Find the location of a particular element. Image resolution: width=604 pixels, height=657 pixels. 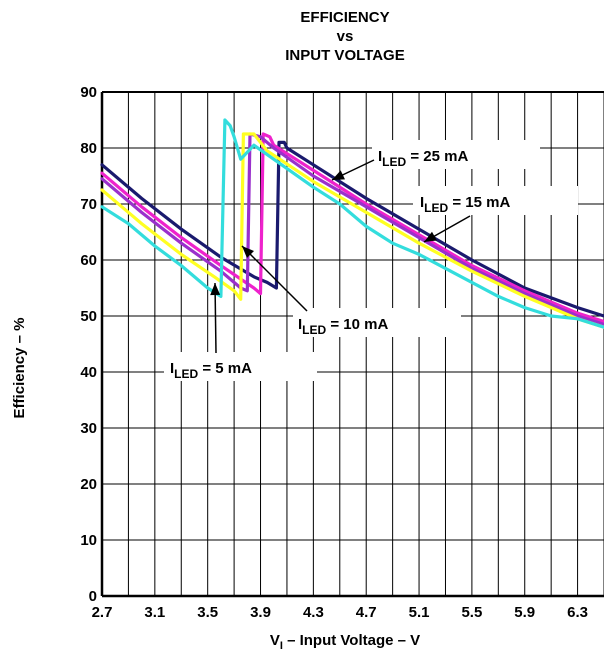

x-tick-label: 4.7 is located at coordinates (366, 612).